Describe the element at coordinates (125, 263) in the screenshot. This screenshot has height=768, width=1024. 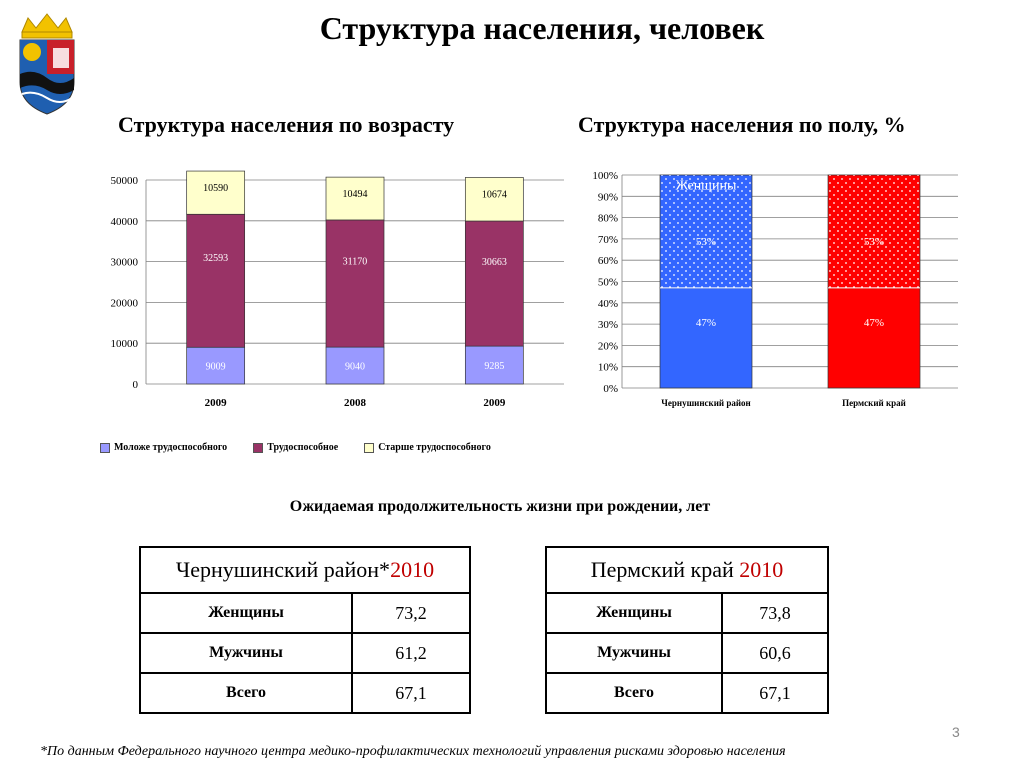
I see `y-tick-label: 30000` at that location.